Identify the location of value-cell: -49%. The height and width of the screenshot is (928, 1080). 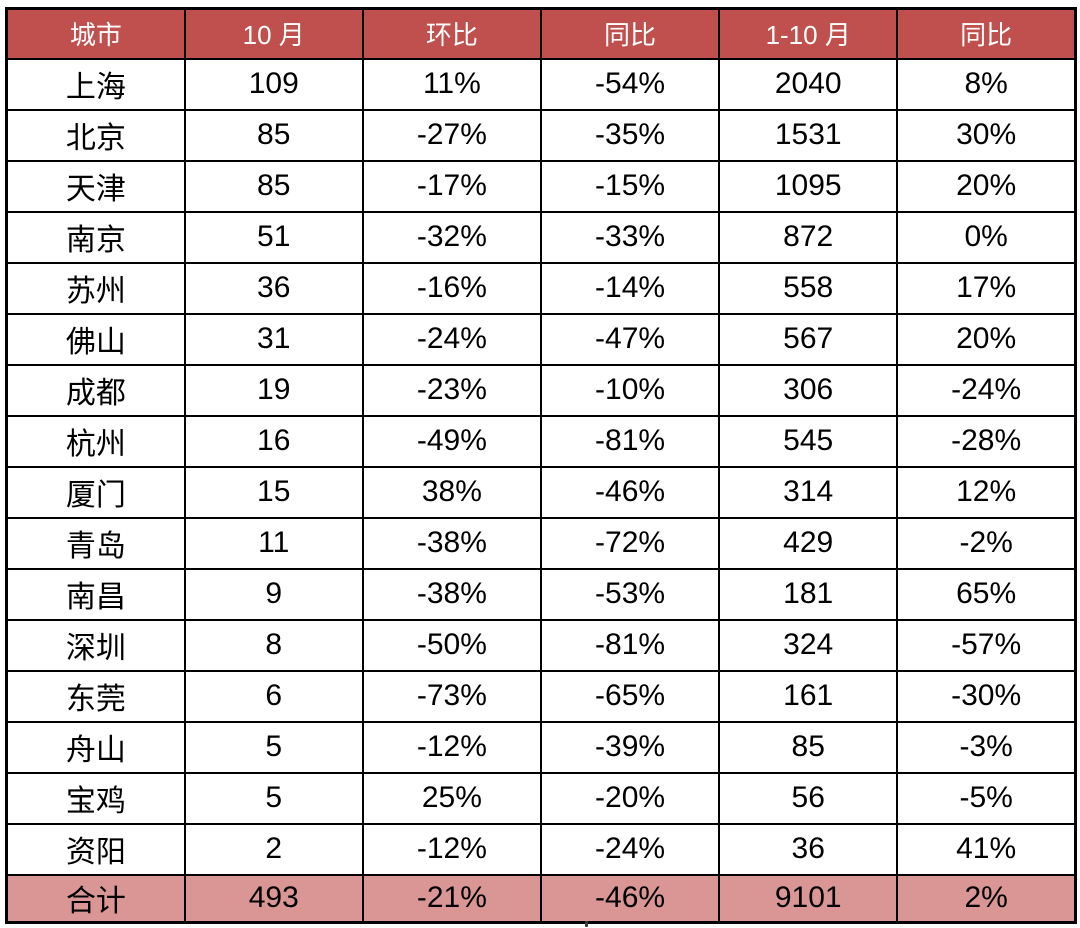
(451, 441).